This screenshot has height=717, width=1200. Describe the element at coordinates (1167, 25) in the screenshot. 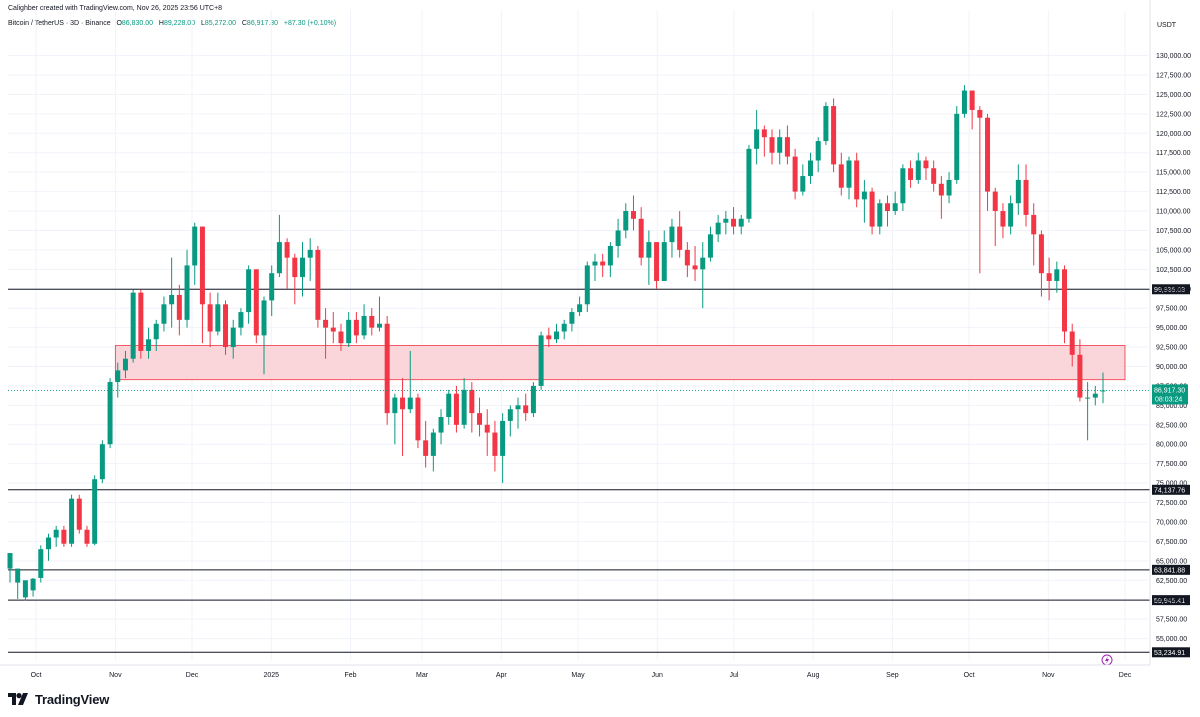

I see `currency-label: USDT` at that location.